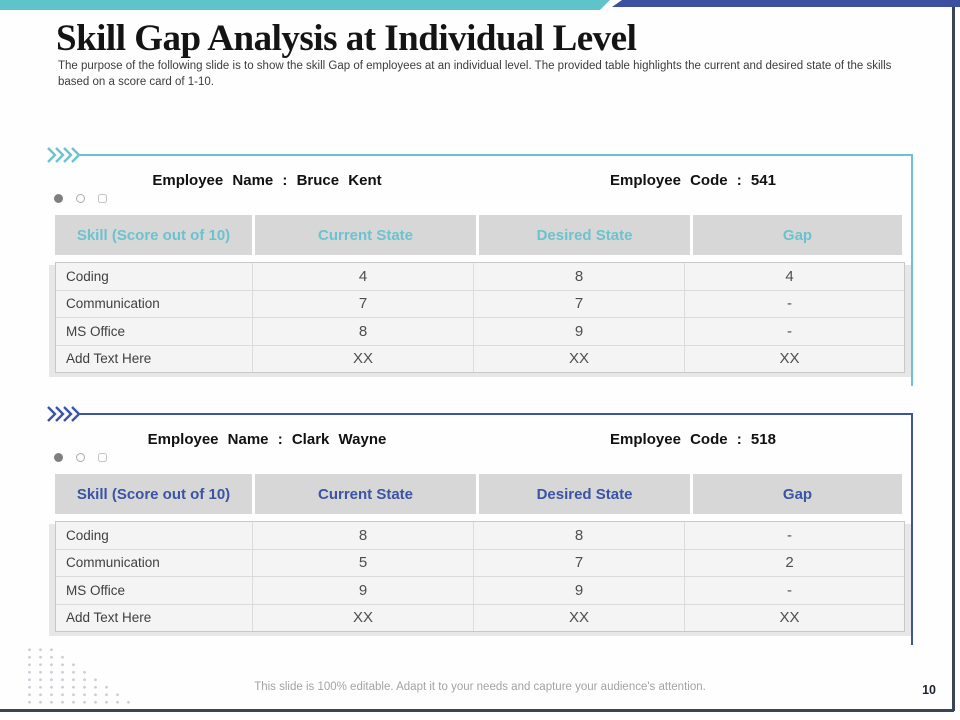 This screenshot has width=960, height=720. Describe the element at coordinates (693, 180) in the screenshot. I see `employee-code: Employee Code : 541` at that location.